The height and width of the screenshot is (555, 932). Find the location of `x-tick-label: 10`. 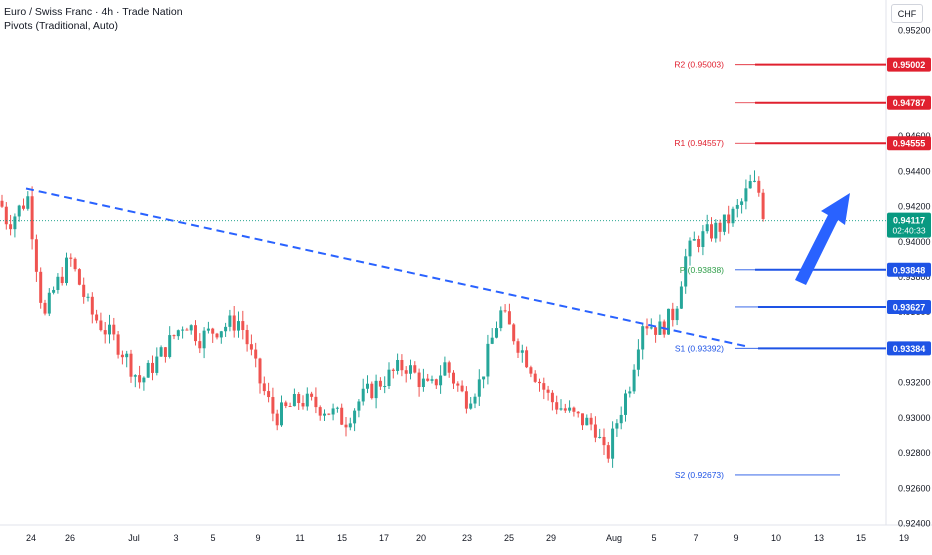

x-tick-label: 10 is located at coordinates (776, 538).